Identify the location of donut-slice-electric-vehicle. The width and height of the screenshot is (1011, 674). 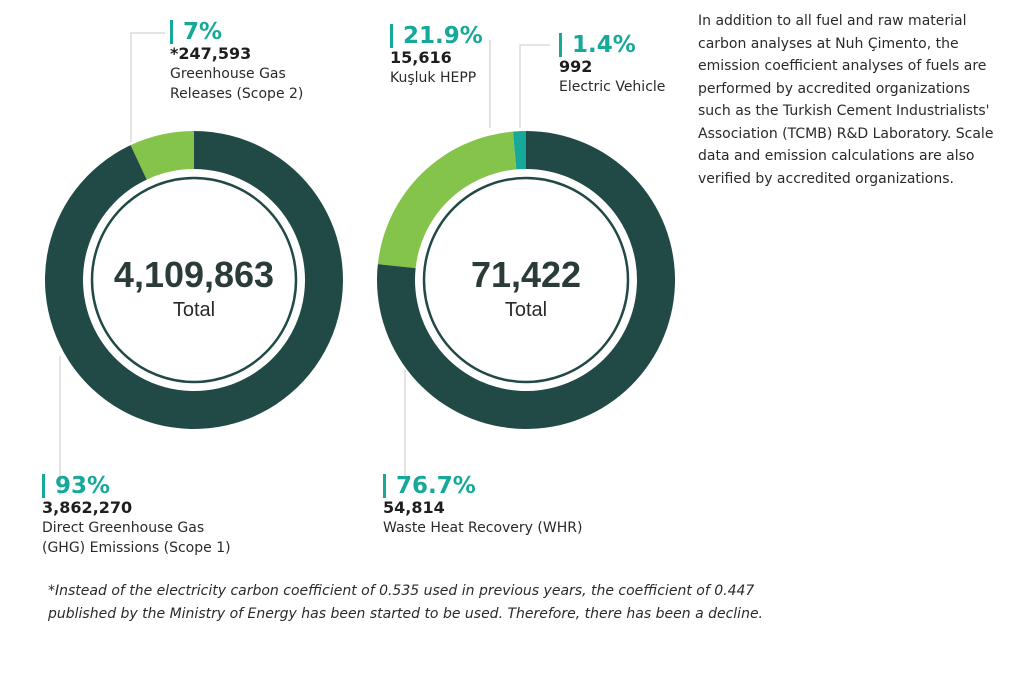
(519, 150).